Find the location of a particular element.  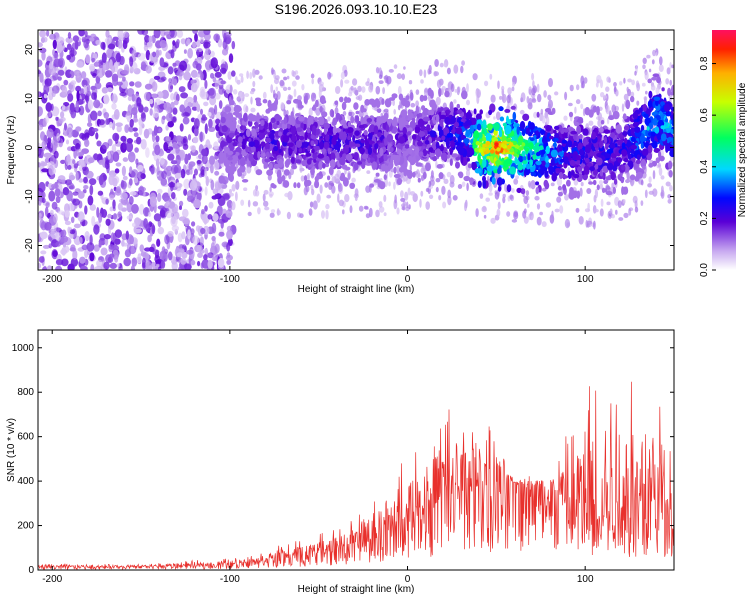

figure-title: S196.2026.093.10.10.E23 is located at coordinates (356, 9).